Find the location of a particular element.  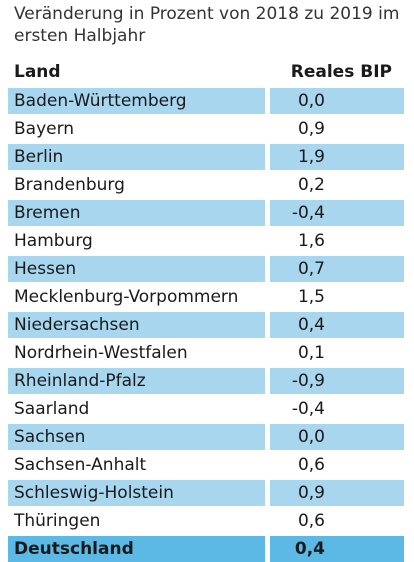

land-name: Saarland is located at coordinates (52, 409).